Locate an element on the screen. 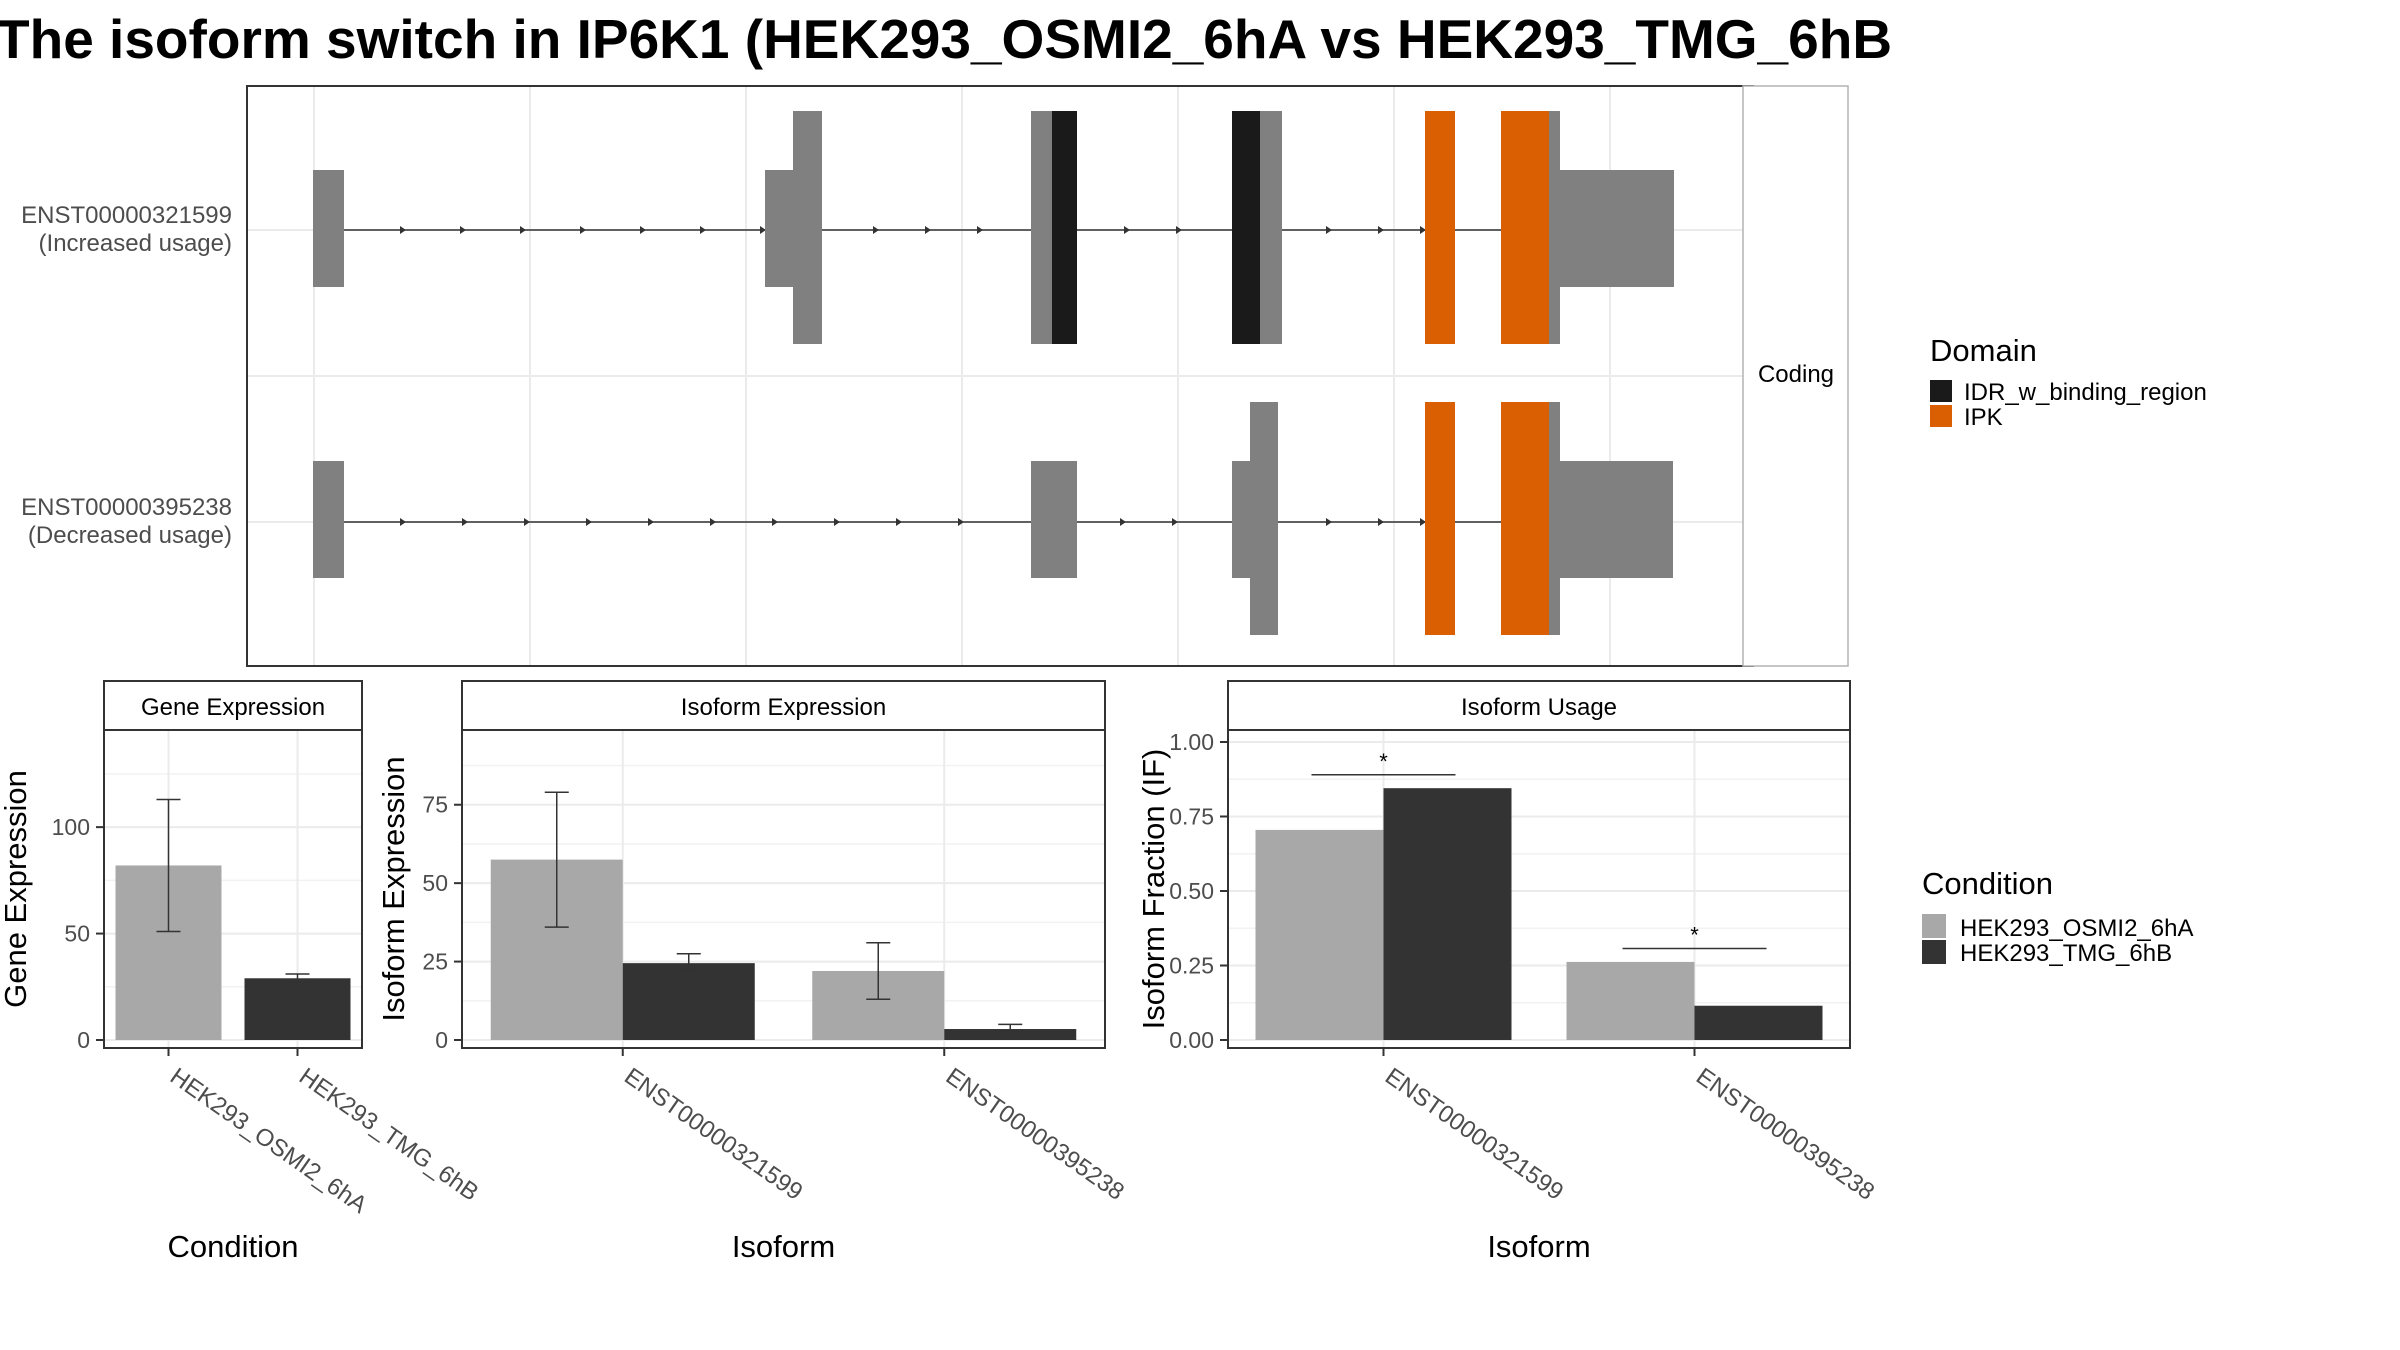 The image size is (2400, 1350). domain-legend-title: Domain is located at coordinates (1983, 350).